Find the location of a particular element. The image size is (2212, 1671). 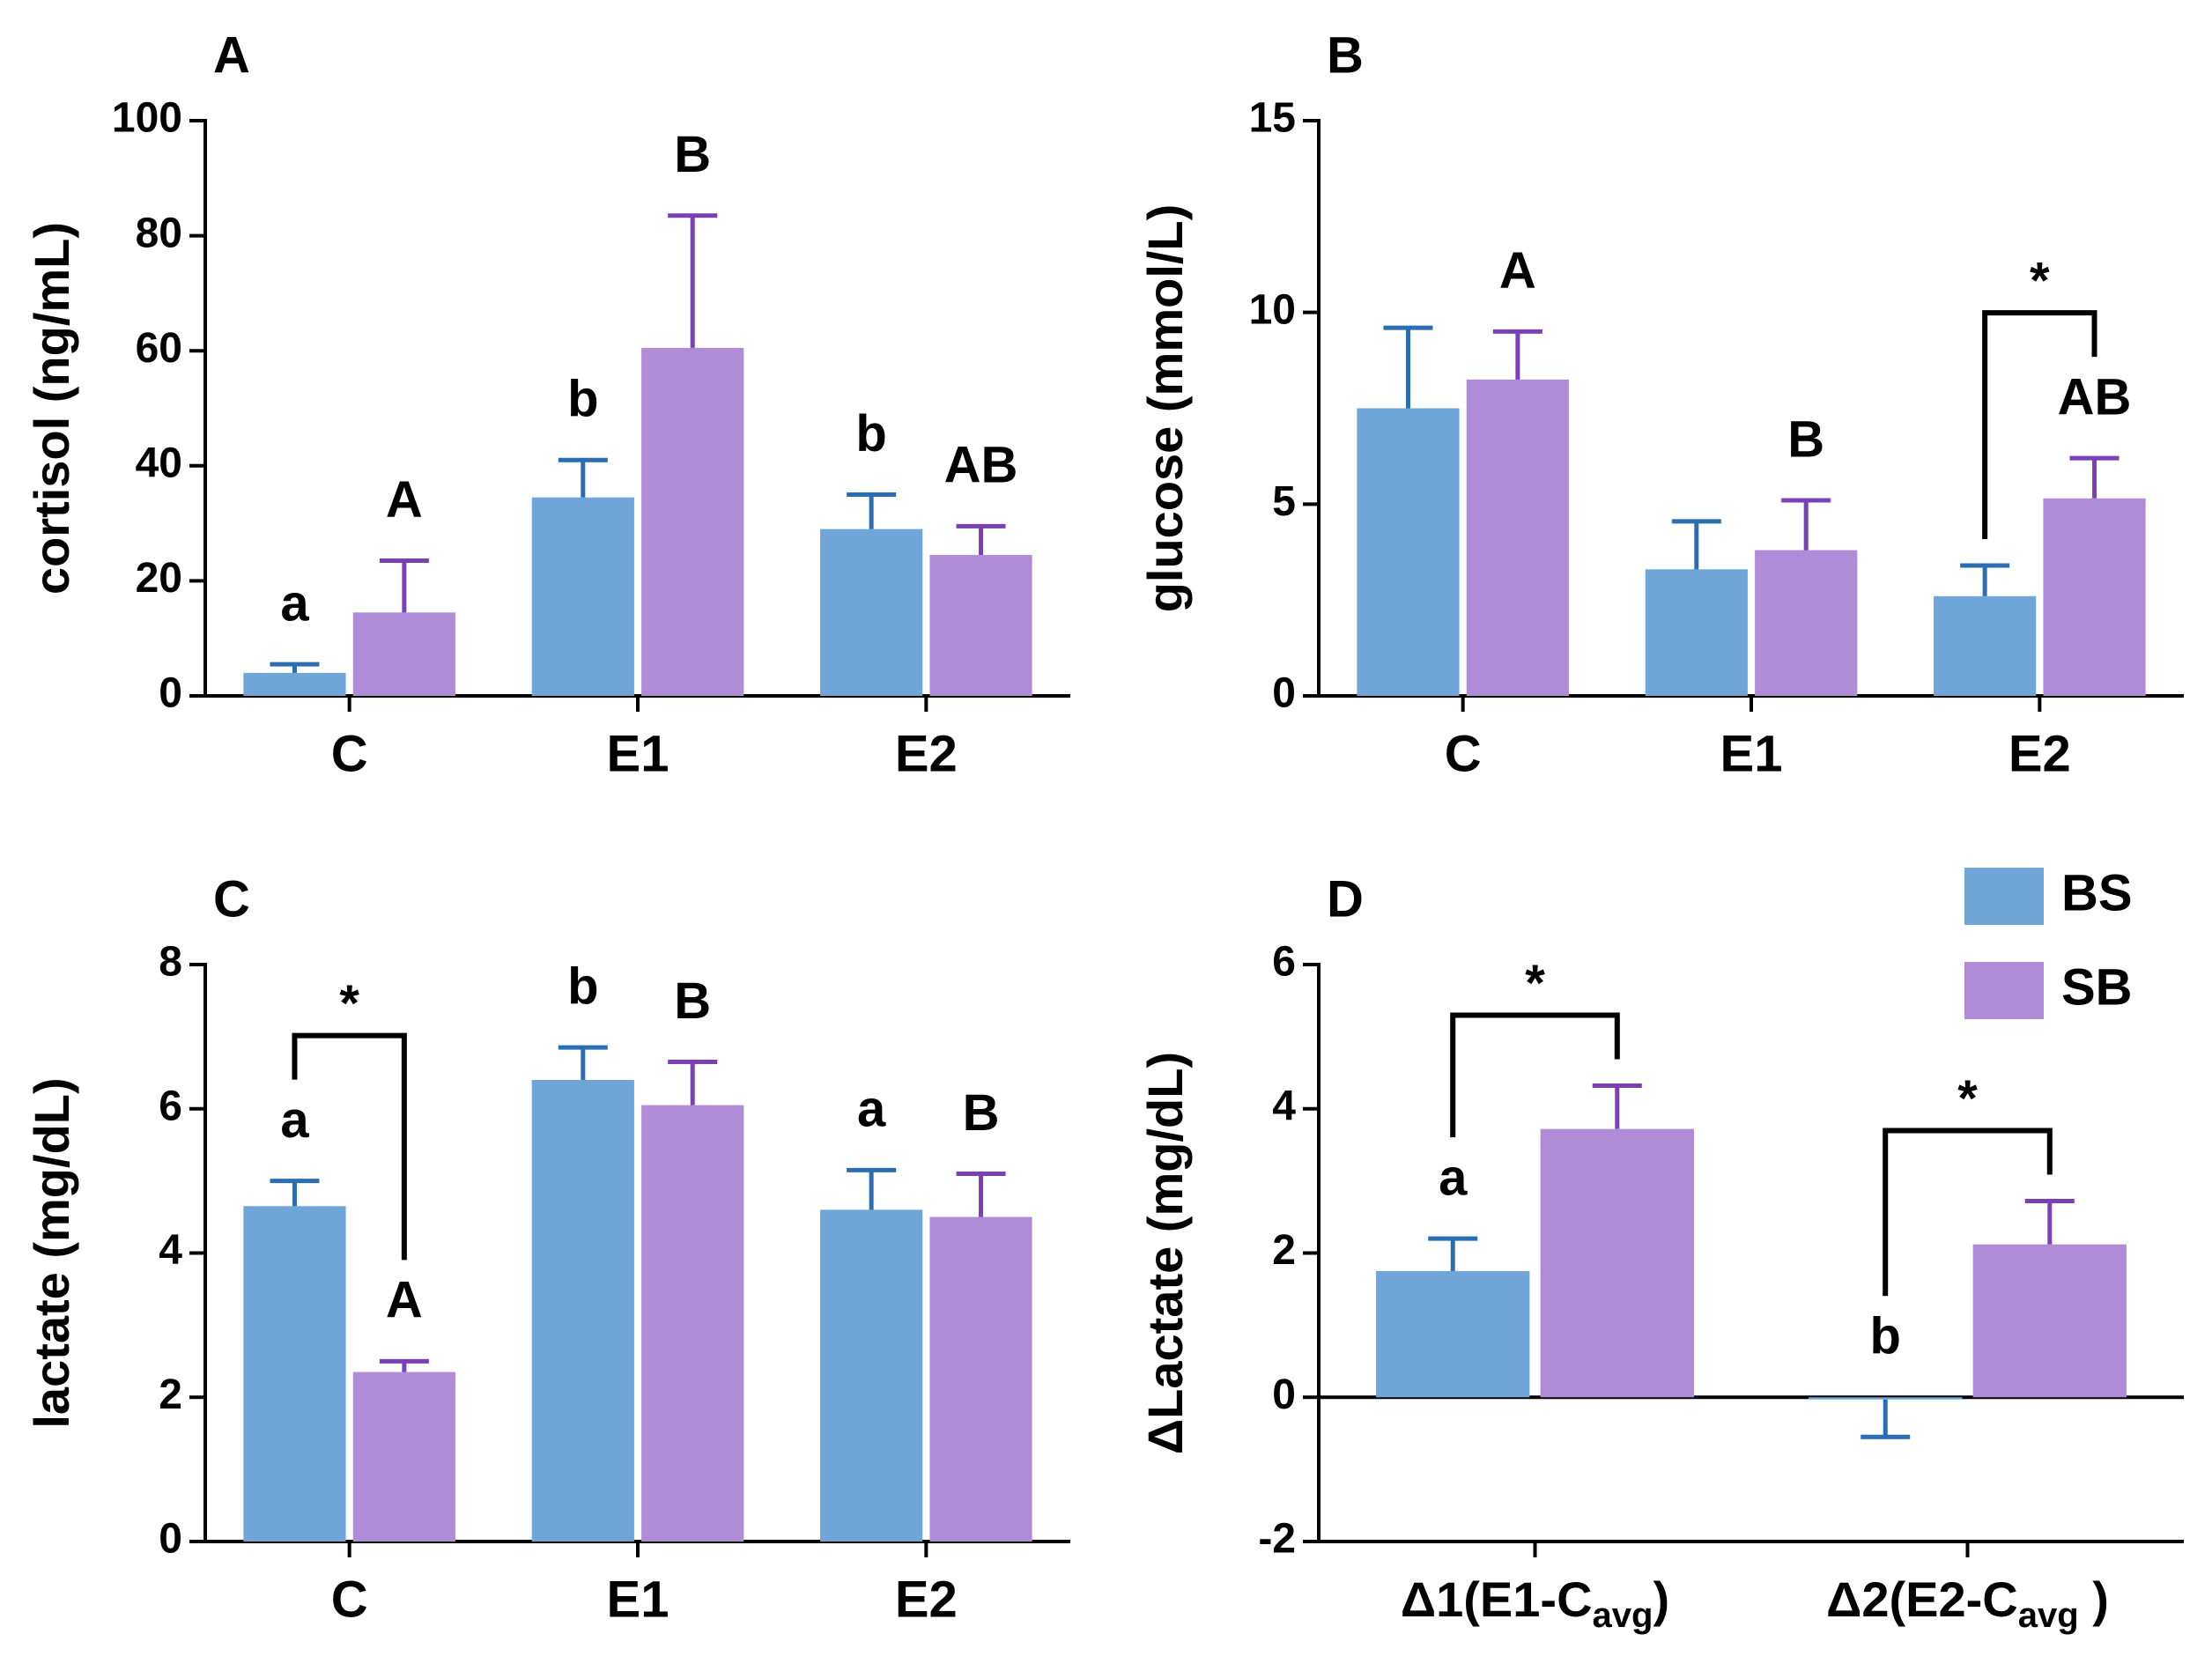

y-tick-label: 80 is located at coordinates (159, 233).